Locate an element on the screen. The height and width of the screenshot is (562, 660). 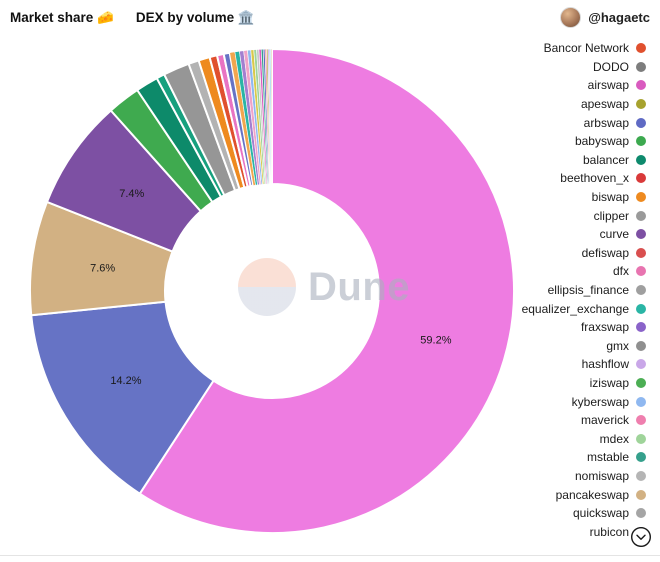
legend-item: balancer is located at coordinates (614, 160).